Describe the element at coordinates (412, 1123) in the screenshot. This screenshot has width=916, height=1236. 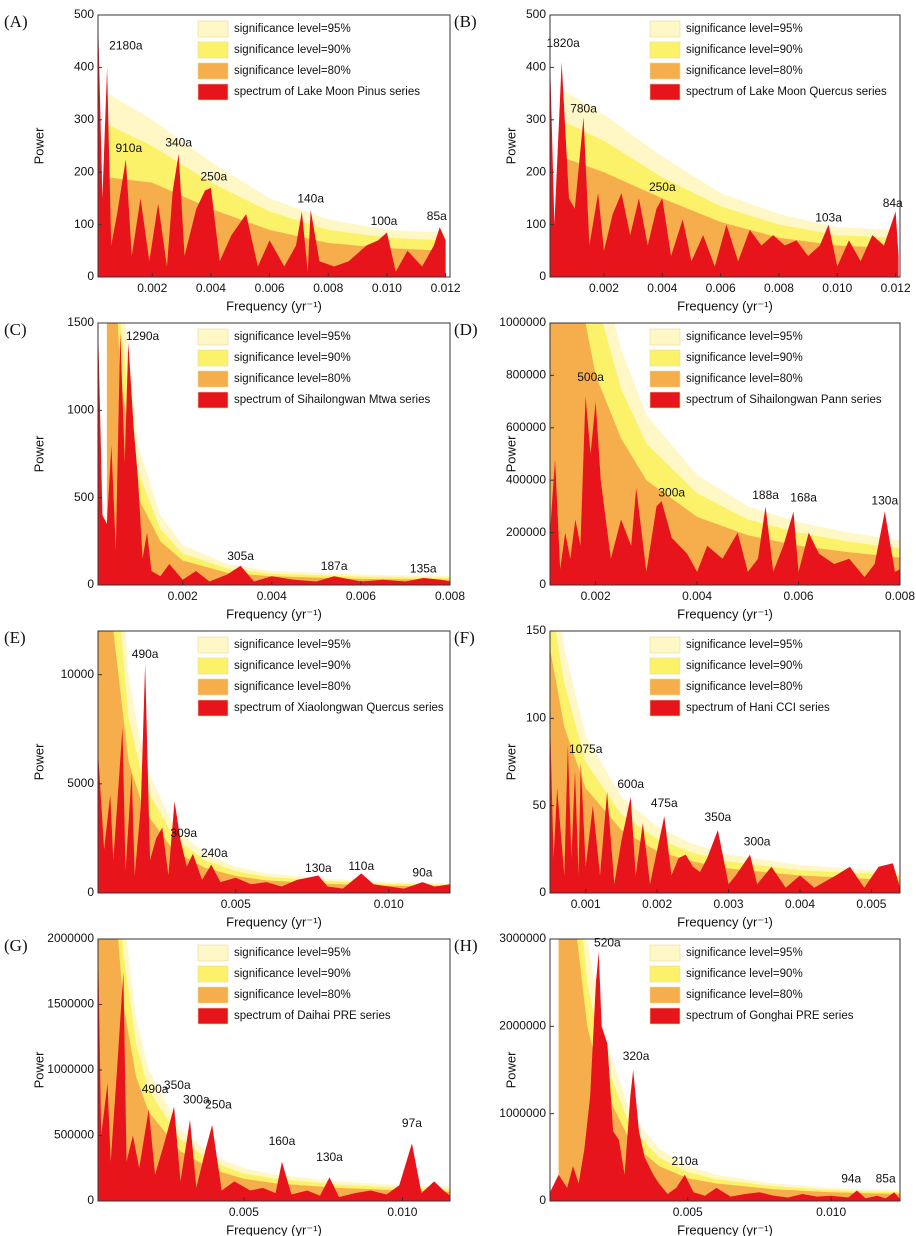
I see `peak-label: 97a` at that location.